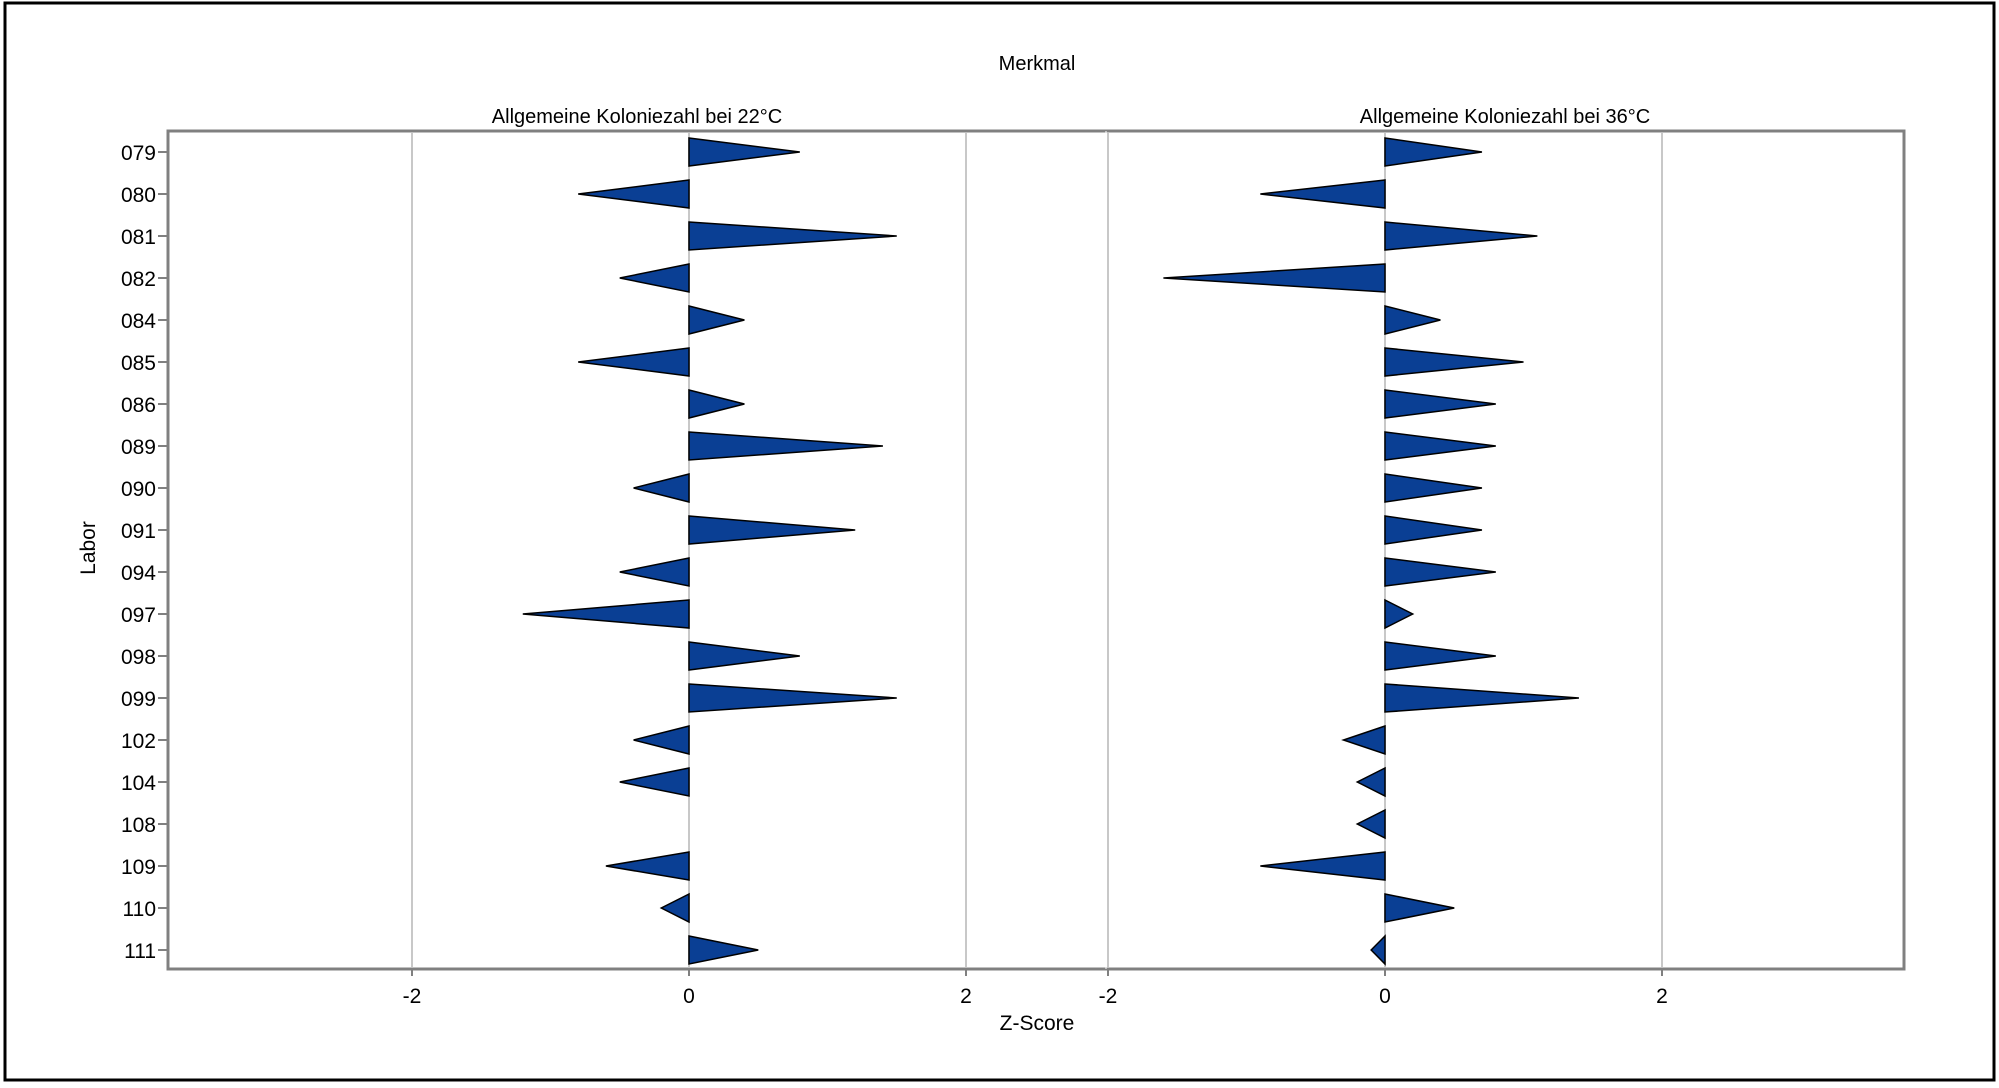 This screenshot has width=1999, height=1088. I want to click on y-tick-label: 080, so click(138, 195).